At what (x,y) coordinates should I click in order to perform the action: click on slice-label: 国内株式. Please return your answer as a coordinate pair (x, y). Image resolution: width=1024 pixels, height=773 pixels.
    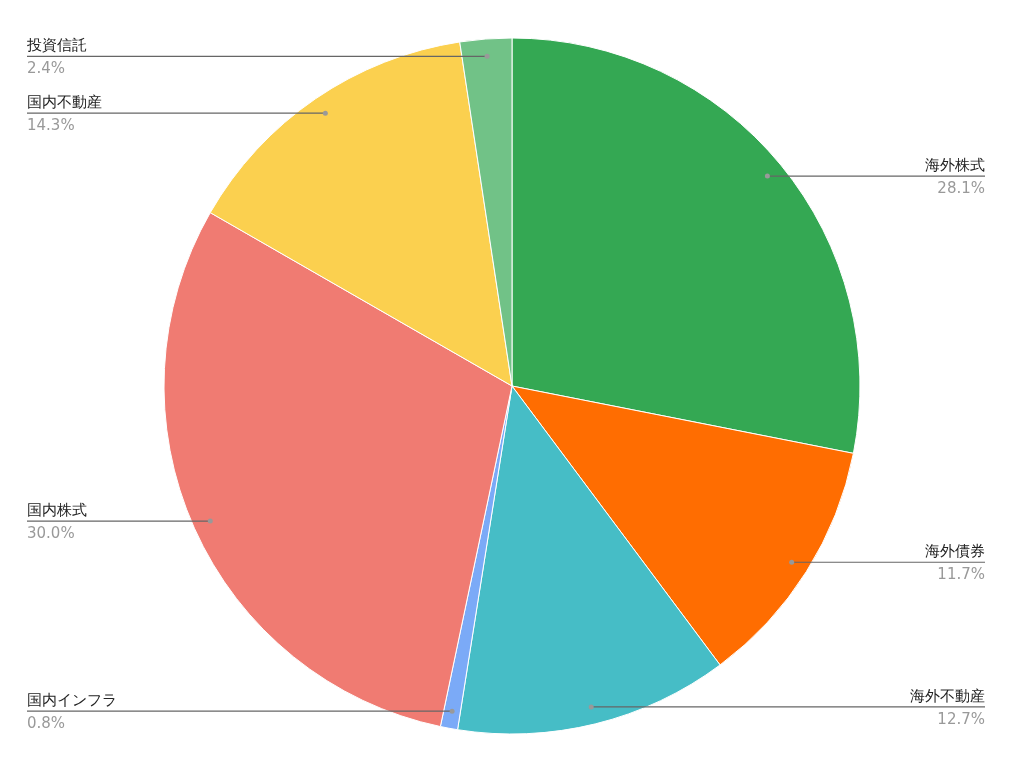
    Looking at the image, I should click on (57, 510).